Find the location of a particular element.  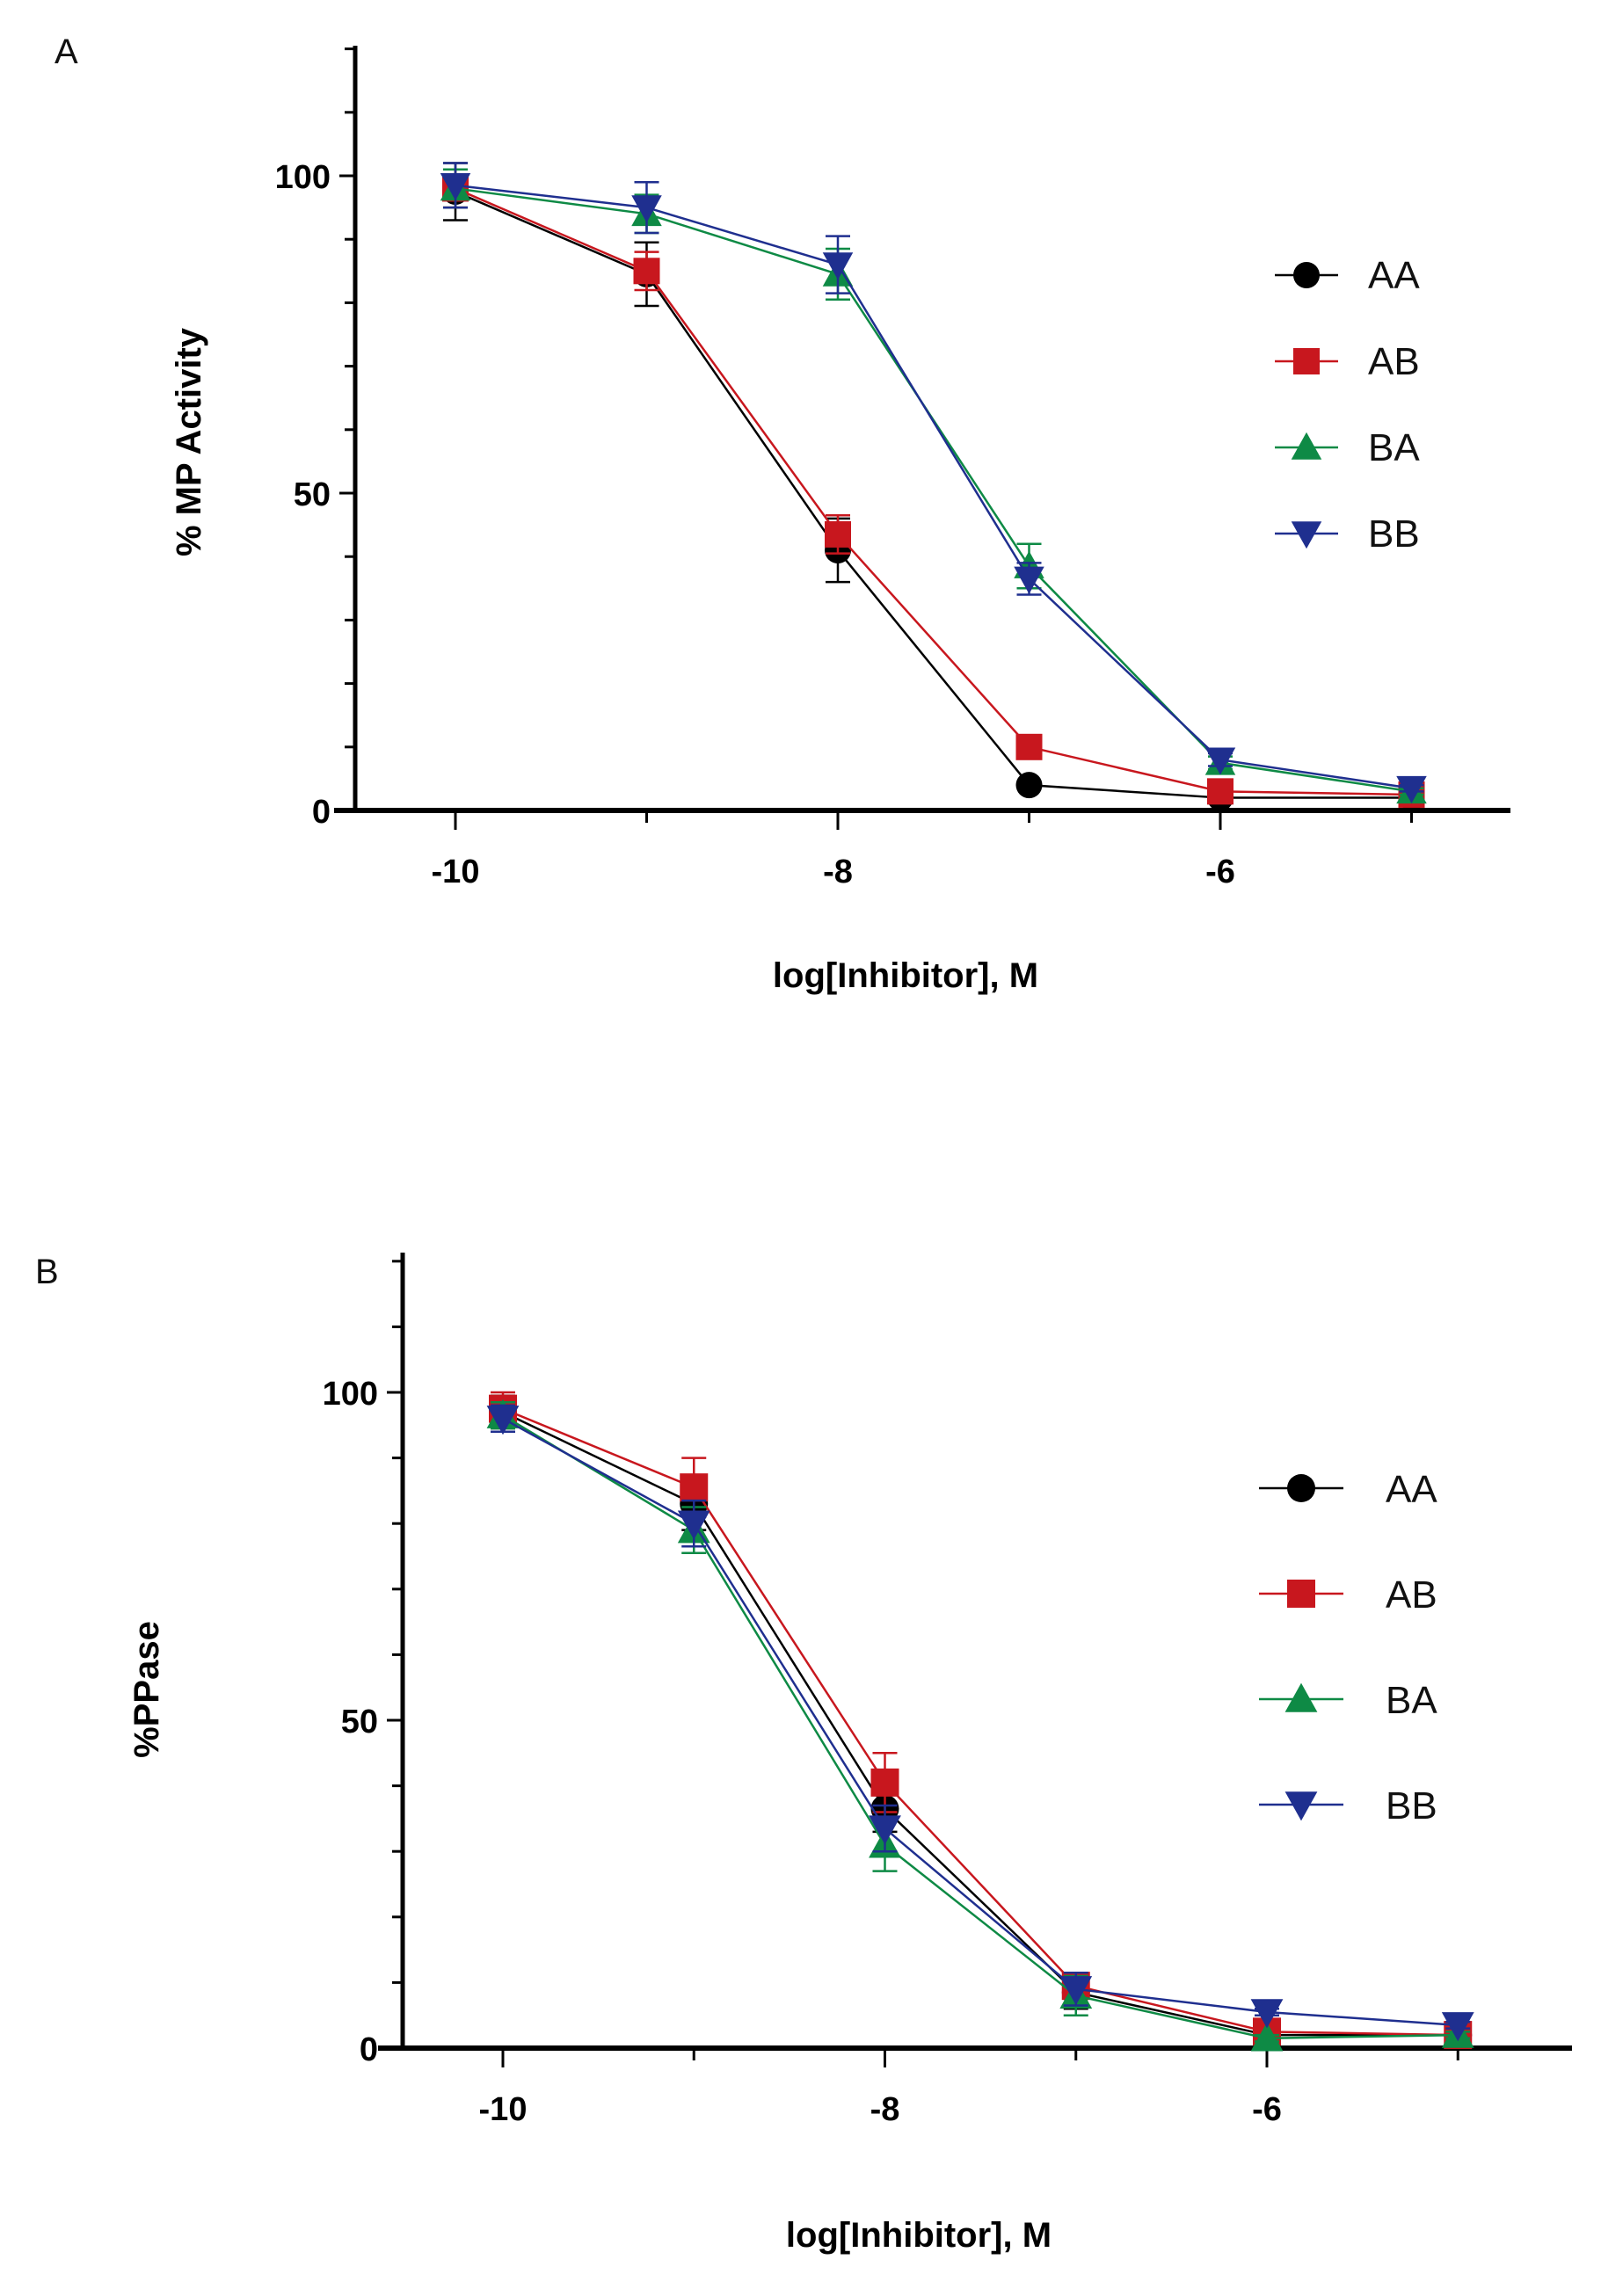

panel-label-b: B is located at coordinates (47, 1272).